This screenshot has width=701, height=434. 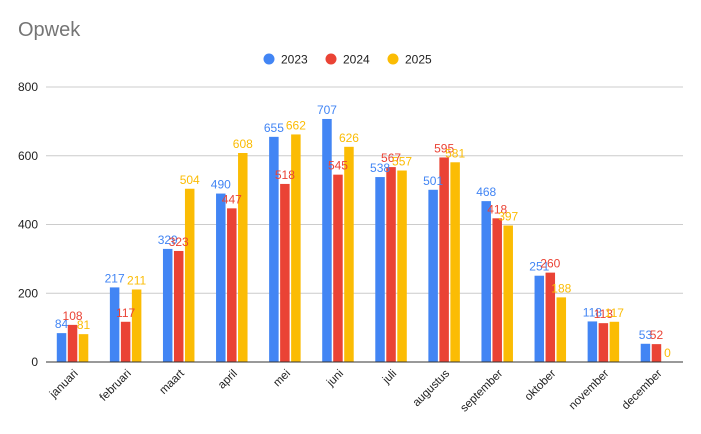 I want to click on legend-swatch-2025, so click(x=393, y=59).